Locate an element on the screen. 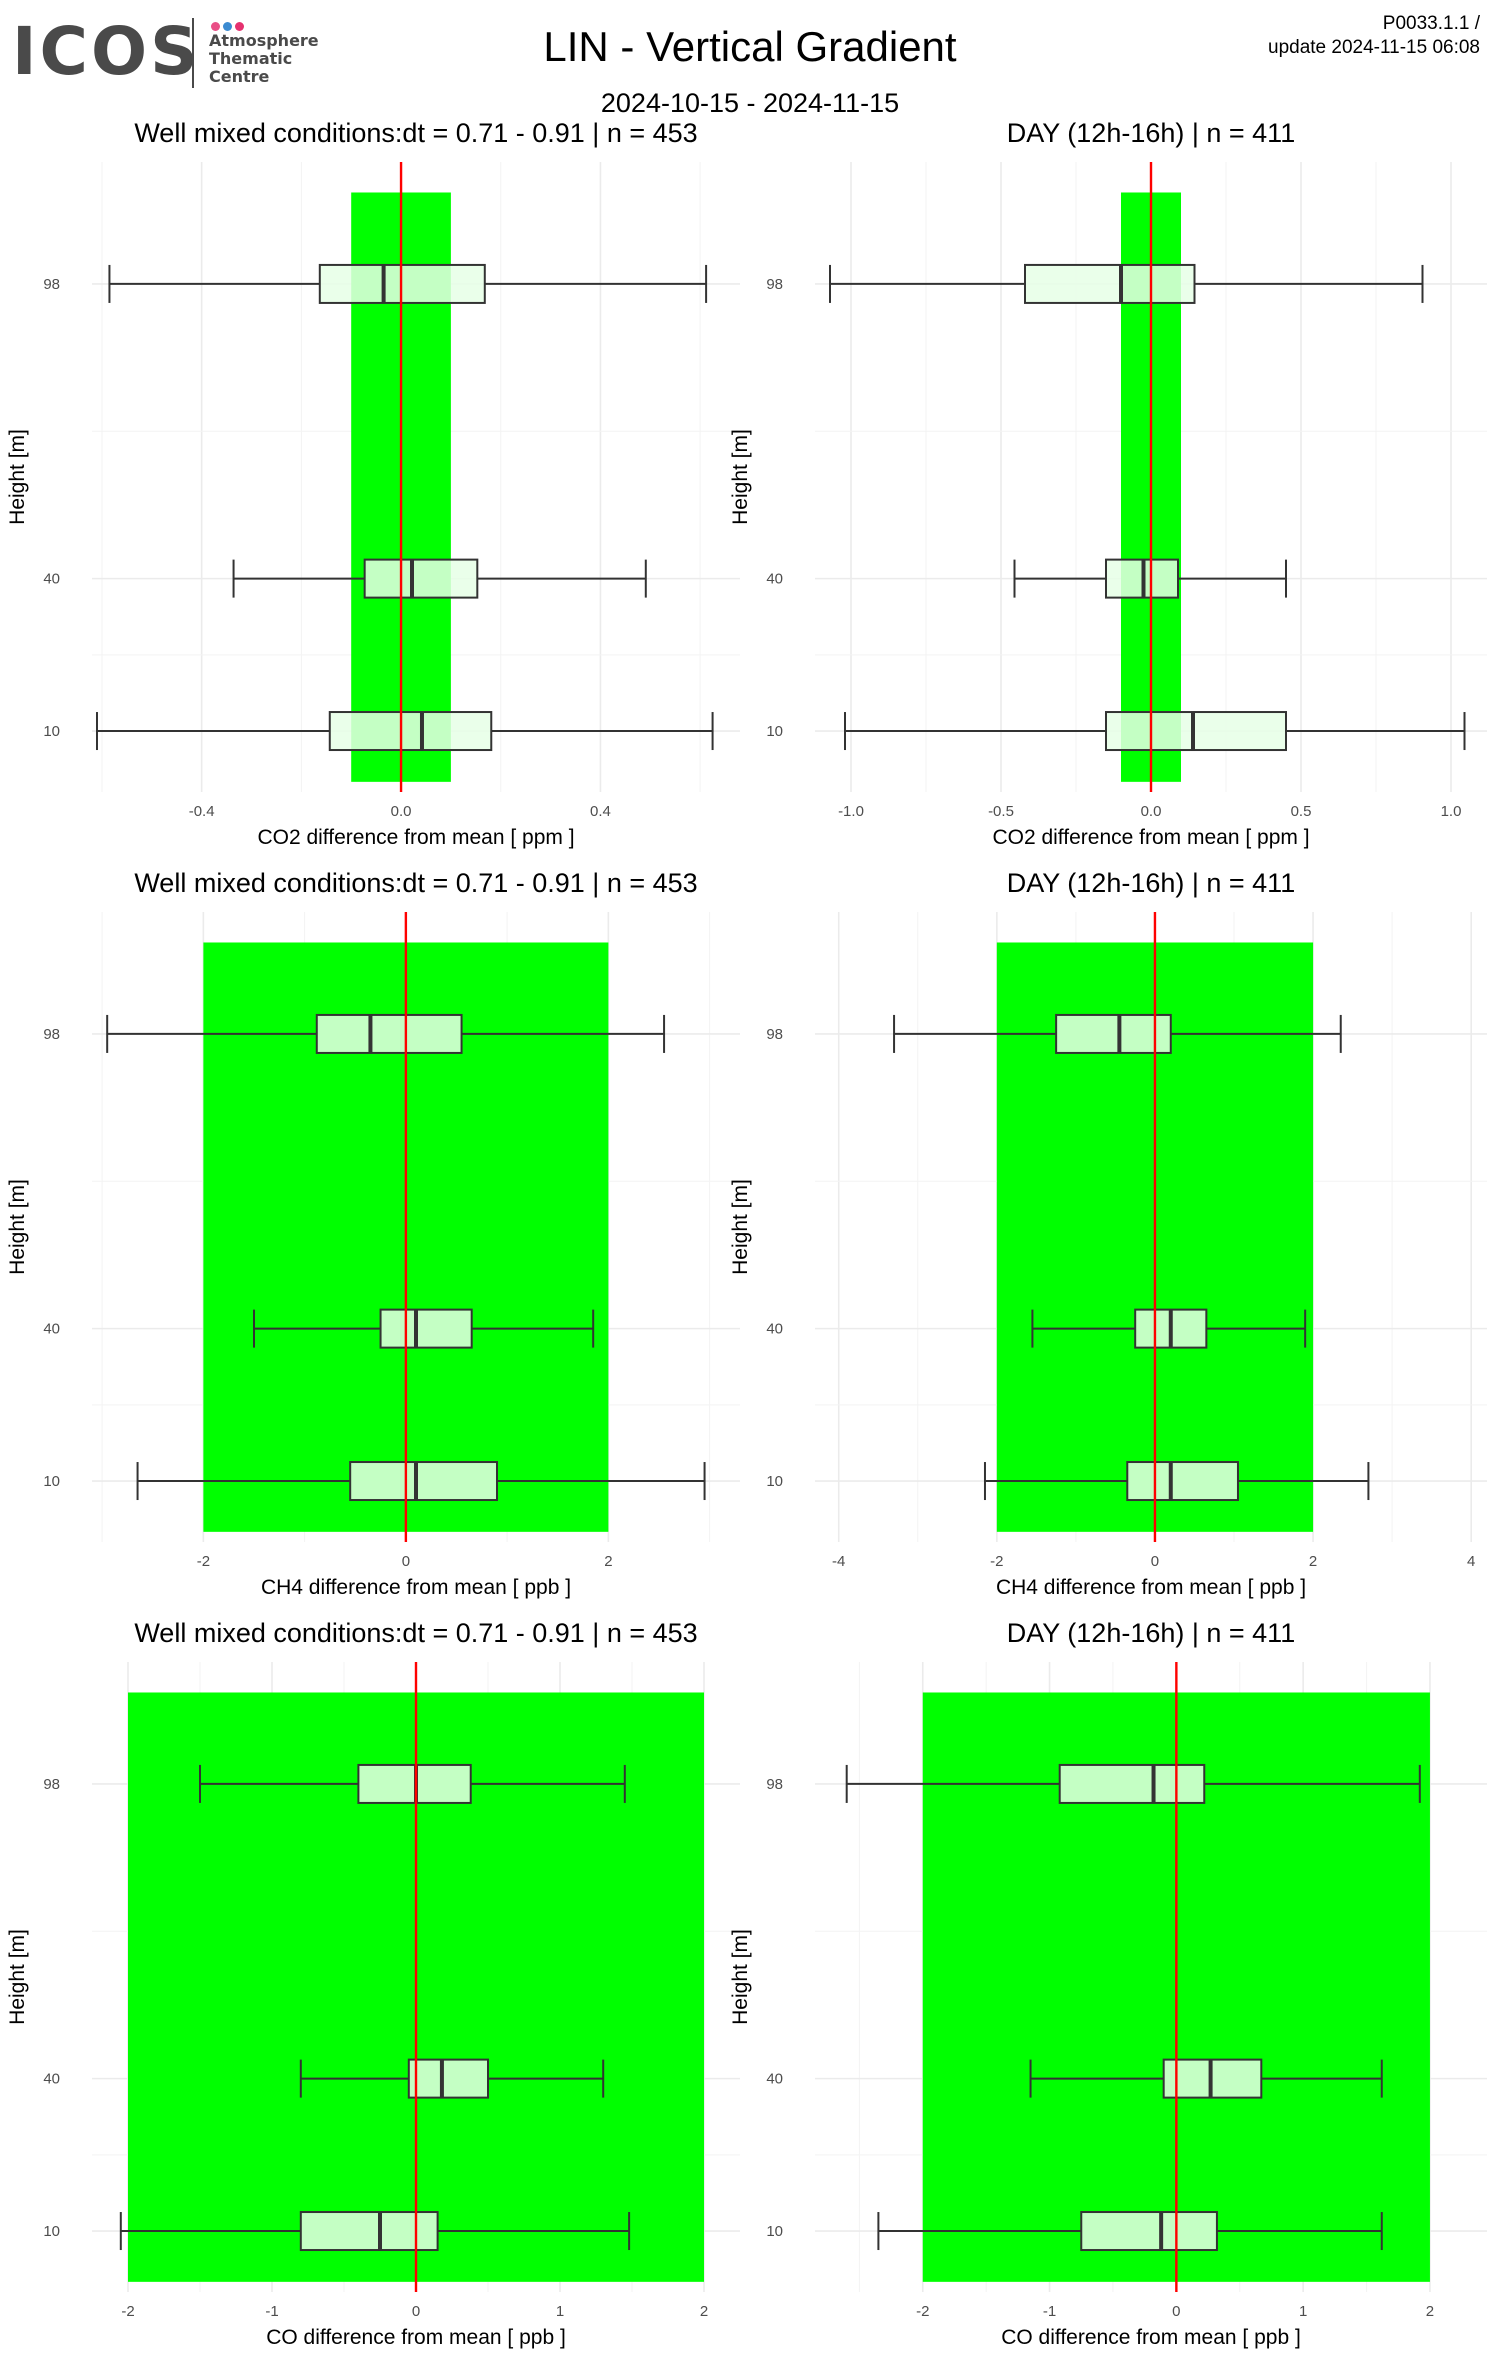  logo-brand: ICOS is located at coordinates (106, 51).